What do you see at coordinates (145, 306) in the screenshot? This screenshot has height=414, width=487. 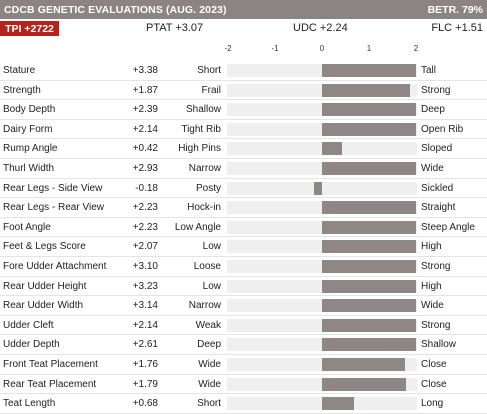 I see `trait-value: +3.14` at bounding box center [145, 306].